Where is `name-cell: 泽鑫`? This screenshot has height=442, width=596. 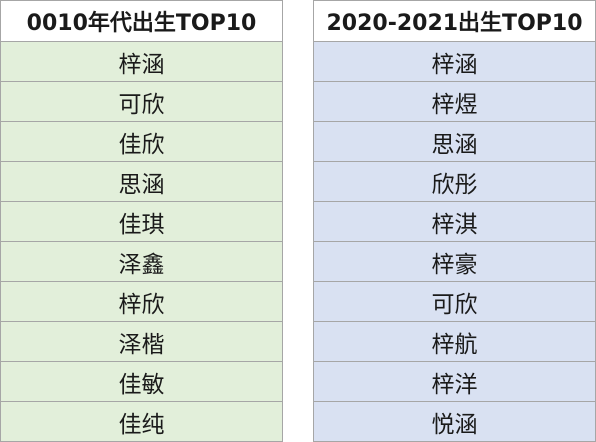
name-cell: 泽鑫 is located at coordinates (141, 261).